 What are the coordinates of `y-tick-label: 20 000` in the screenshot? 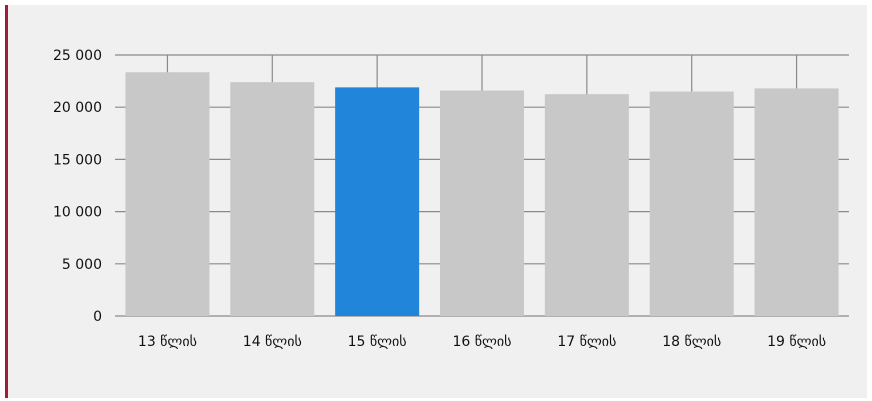 It's located at (77, 108).